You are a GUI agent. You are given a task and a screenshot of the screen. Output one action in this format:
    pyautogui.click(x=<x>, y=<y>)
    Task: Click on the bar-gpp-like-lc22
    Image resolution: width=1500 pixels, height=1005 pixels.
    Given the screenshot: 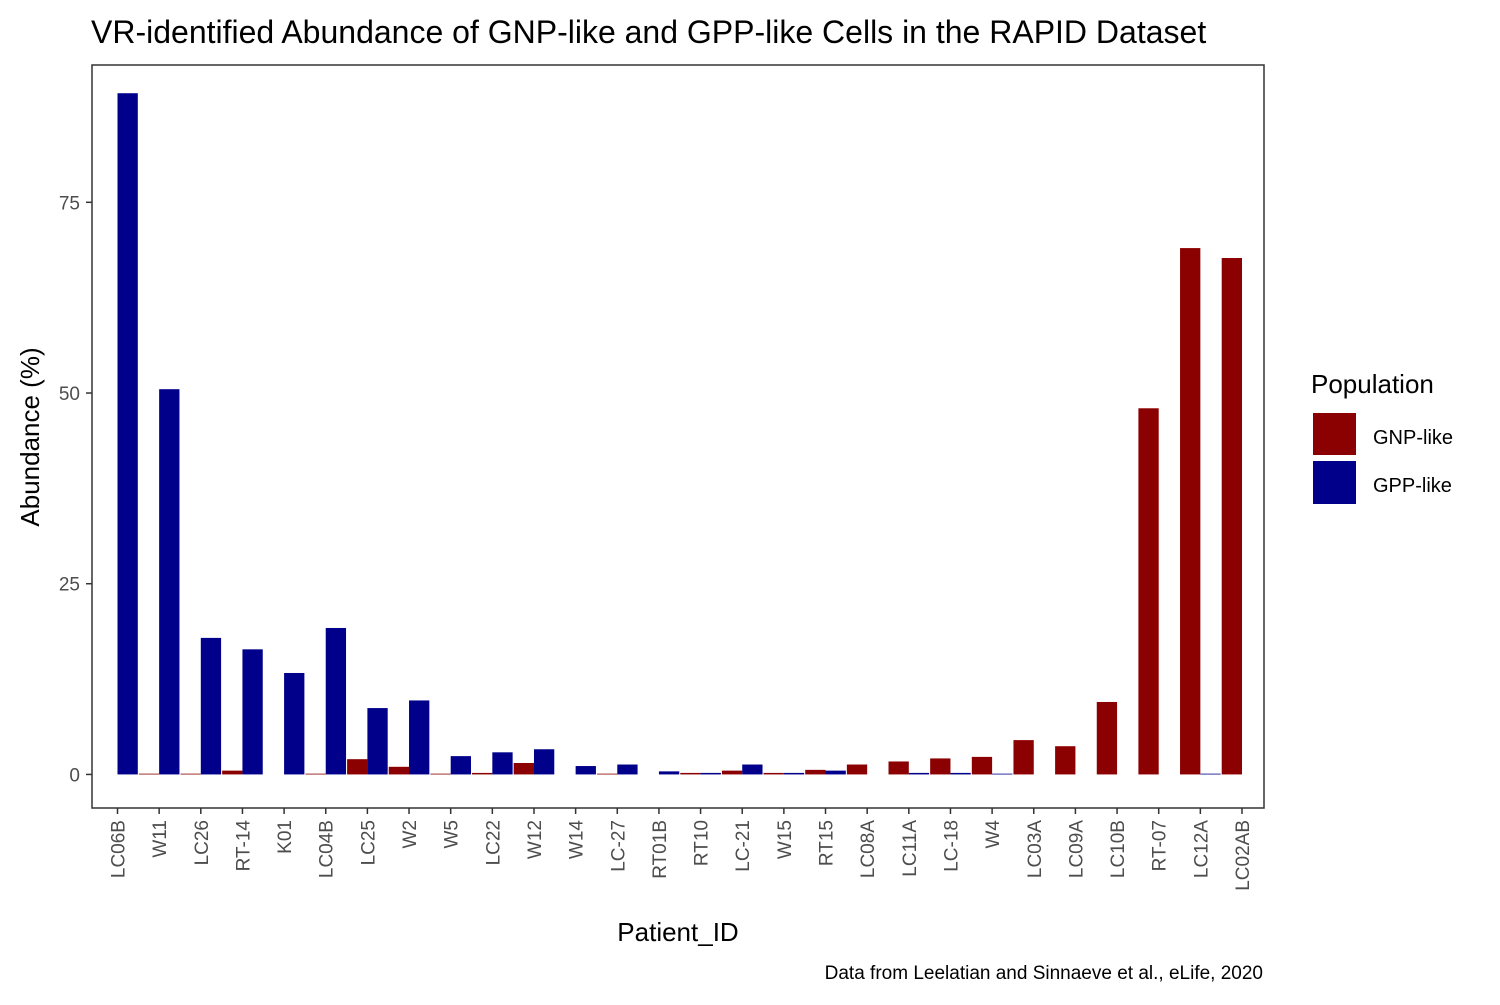 What is the action you would take?
    pyautogui.click(x=502, y=763)
    